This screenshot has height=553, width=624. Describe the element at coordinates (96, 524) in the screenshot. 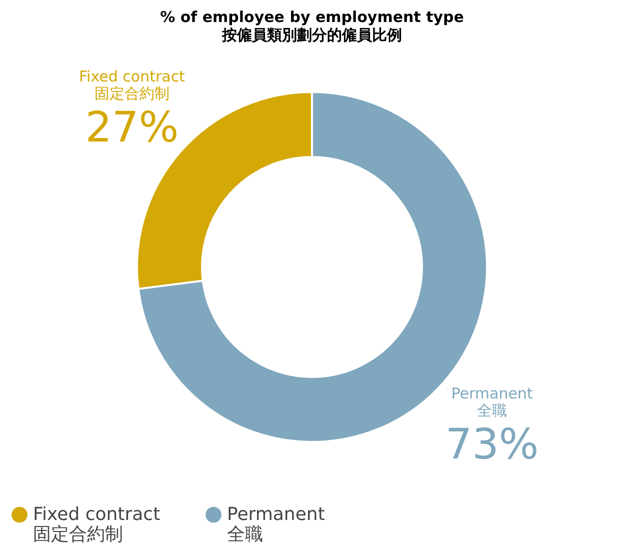

I see `legend-label: Fixed contract 固定合約制` at that location.